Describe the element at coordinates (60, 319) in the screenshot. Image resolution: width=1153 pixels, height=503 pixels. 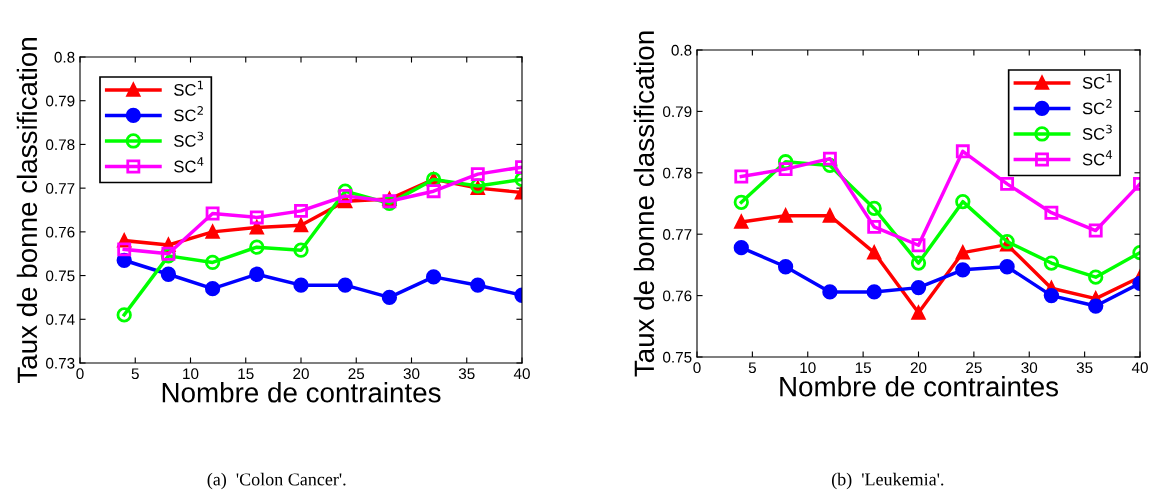
I see `y-tick-label: 0.74` at that location.